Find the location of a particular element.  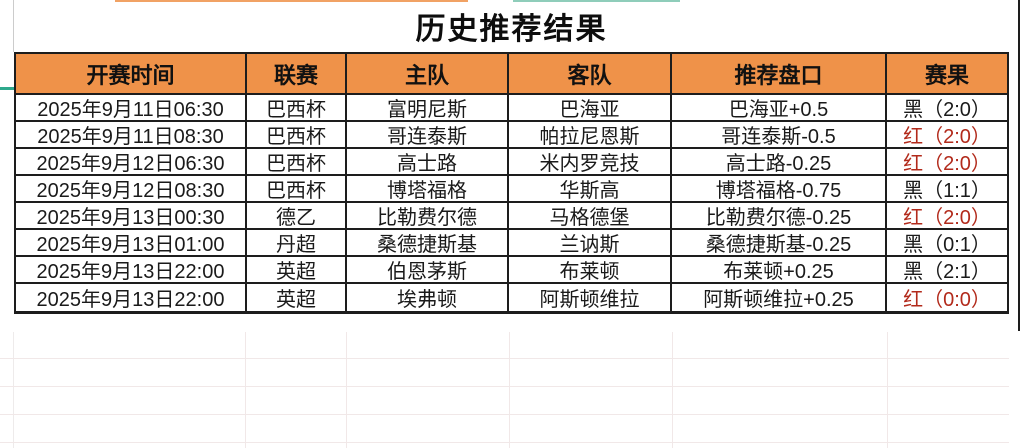

header-away: 客队 is located at coordinates (590, 74).